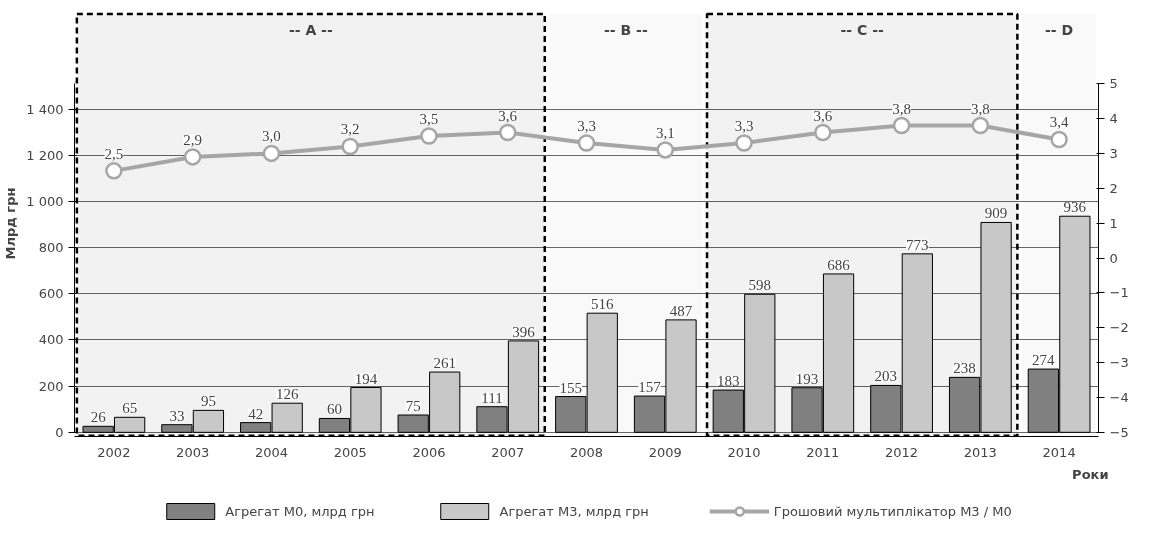 The width and height of the screenshot is (1168, 536). Describe the element at coordinates (366, 378) in the screenshot. I see `data-label: 194` at that location.